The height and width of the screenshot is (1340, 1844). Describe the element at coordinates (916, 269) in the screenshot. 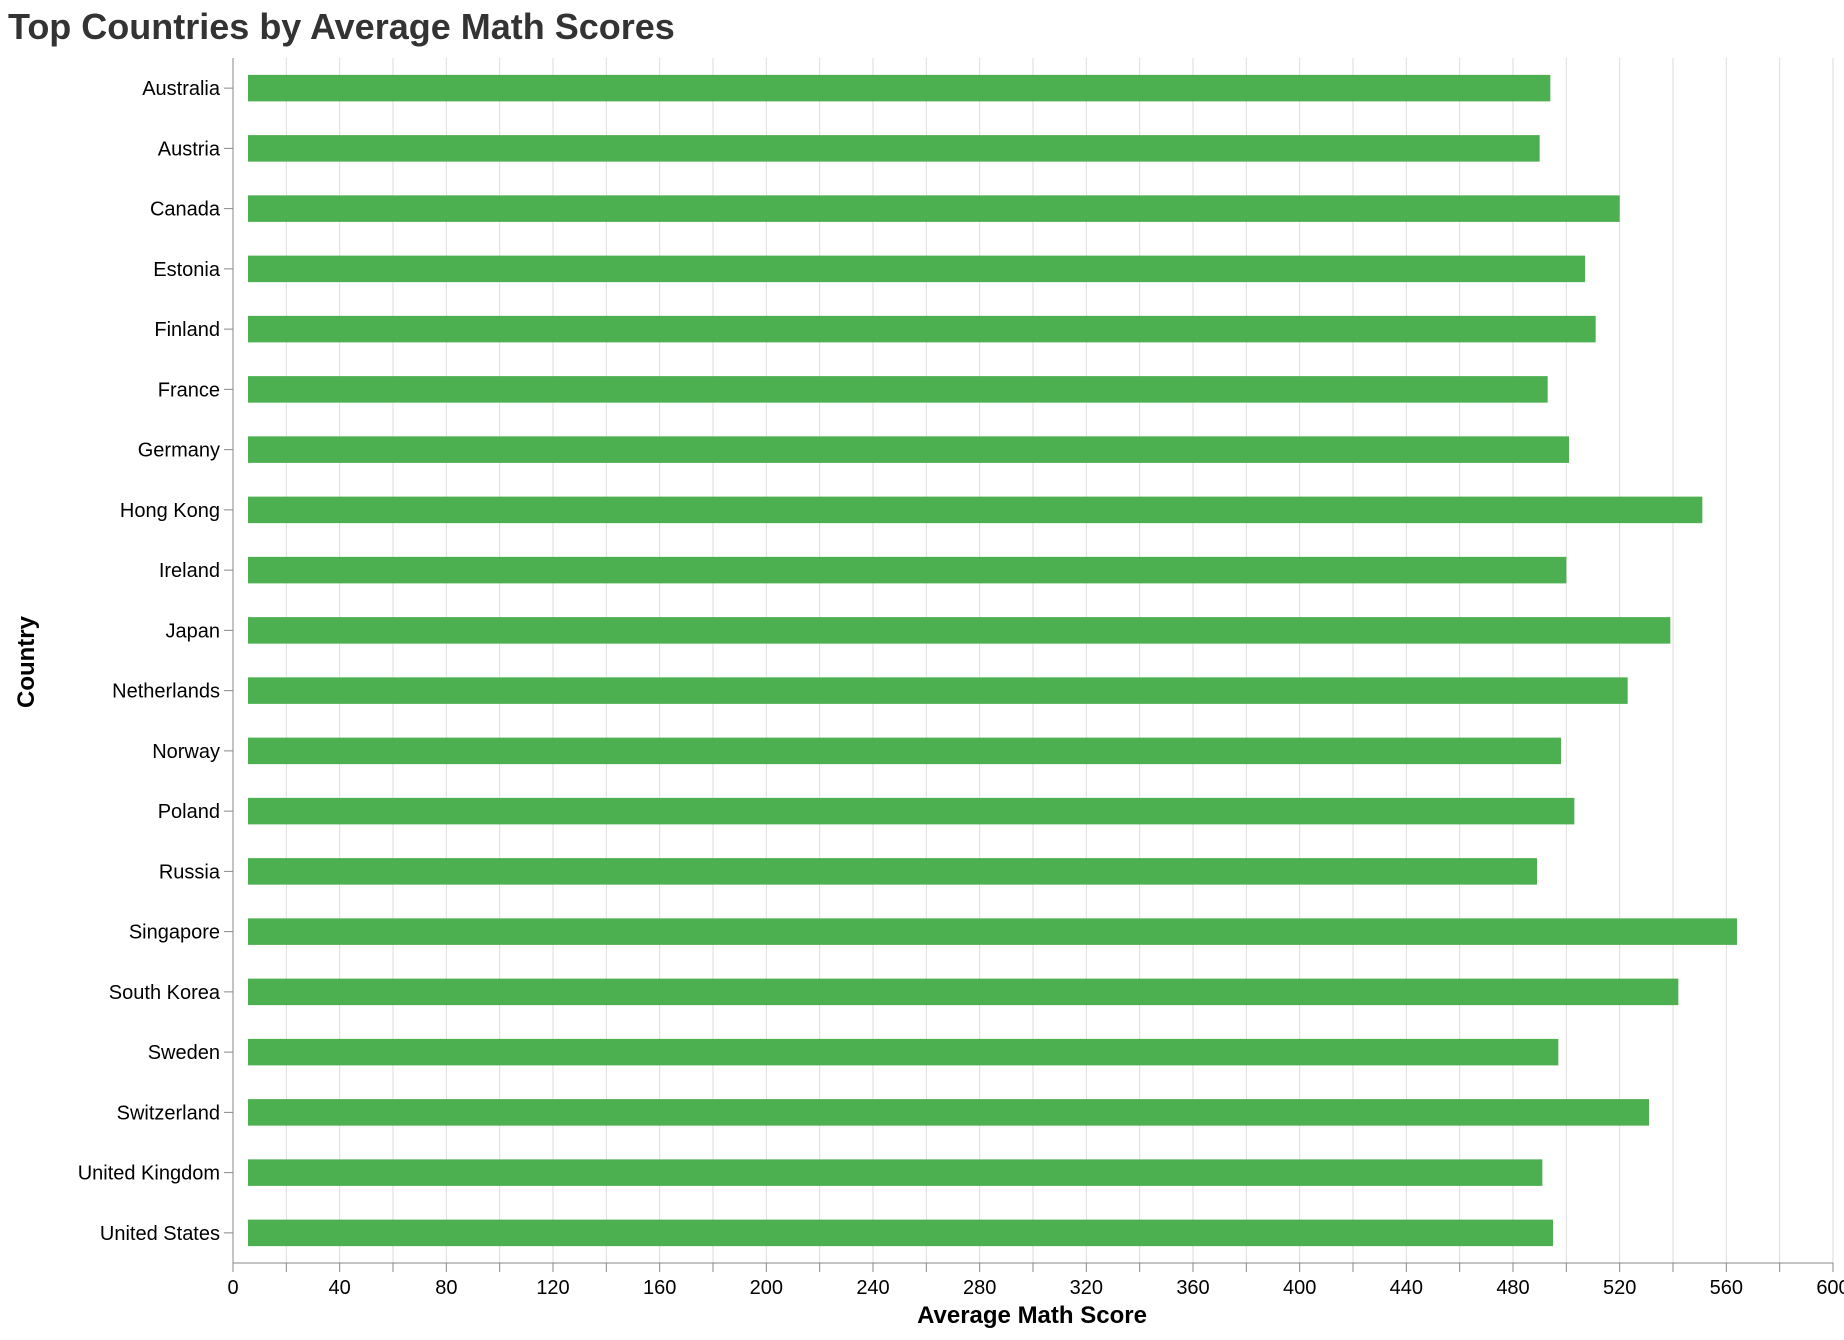

I see `bar-estonia` at that location.